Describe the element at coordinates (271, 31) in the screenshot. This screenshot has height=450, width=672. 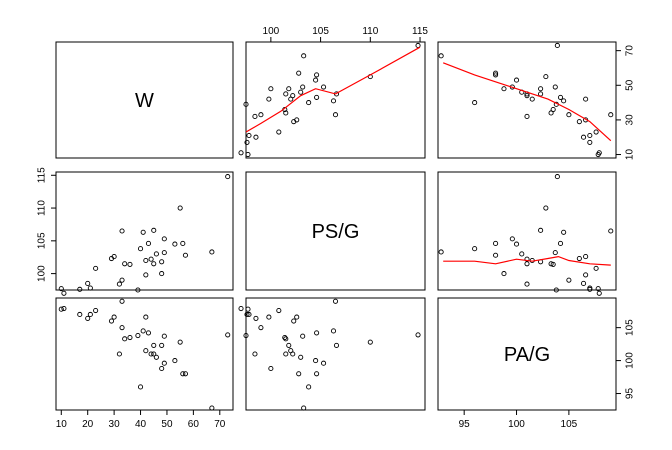
I see `psg-top-tick-label: 100` at that location.